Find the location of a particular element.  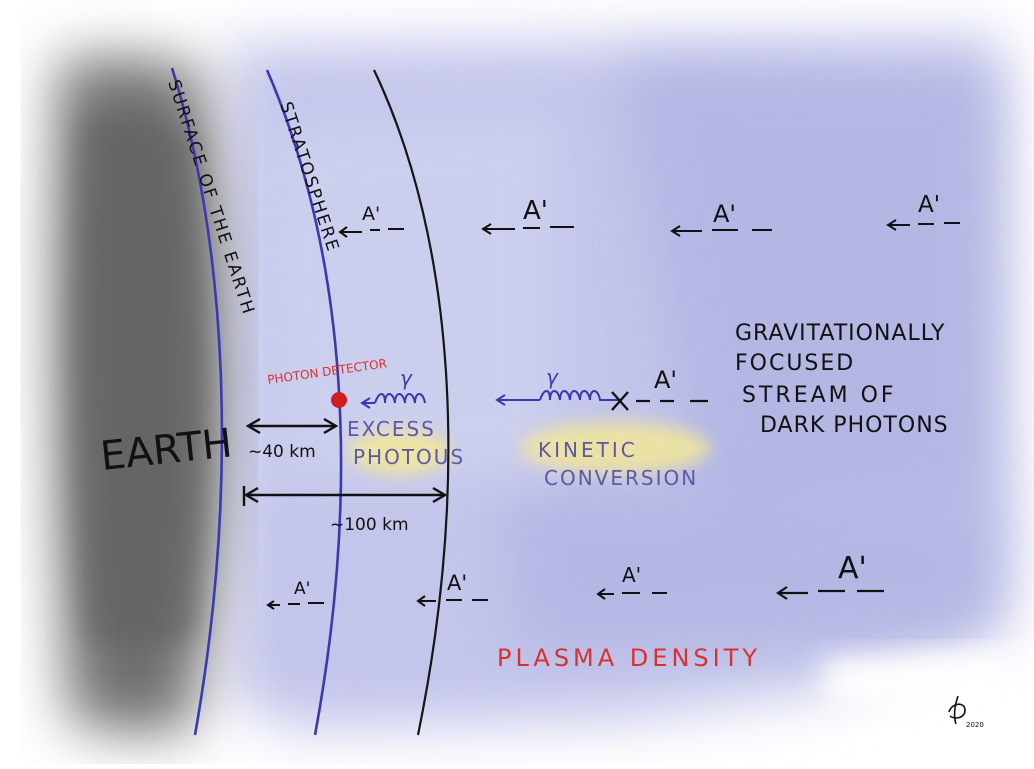

dark-photon-label-bottom-2: A' is located at coordinates (457, 583).